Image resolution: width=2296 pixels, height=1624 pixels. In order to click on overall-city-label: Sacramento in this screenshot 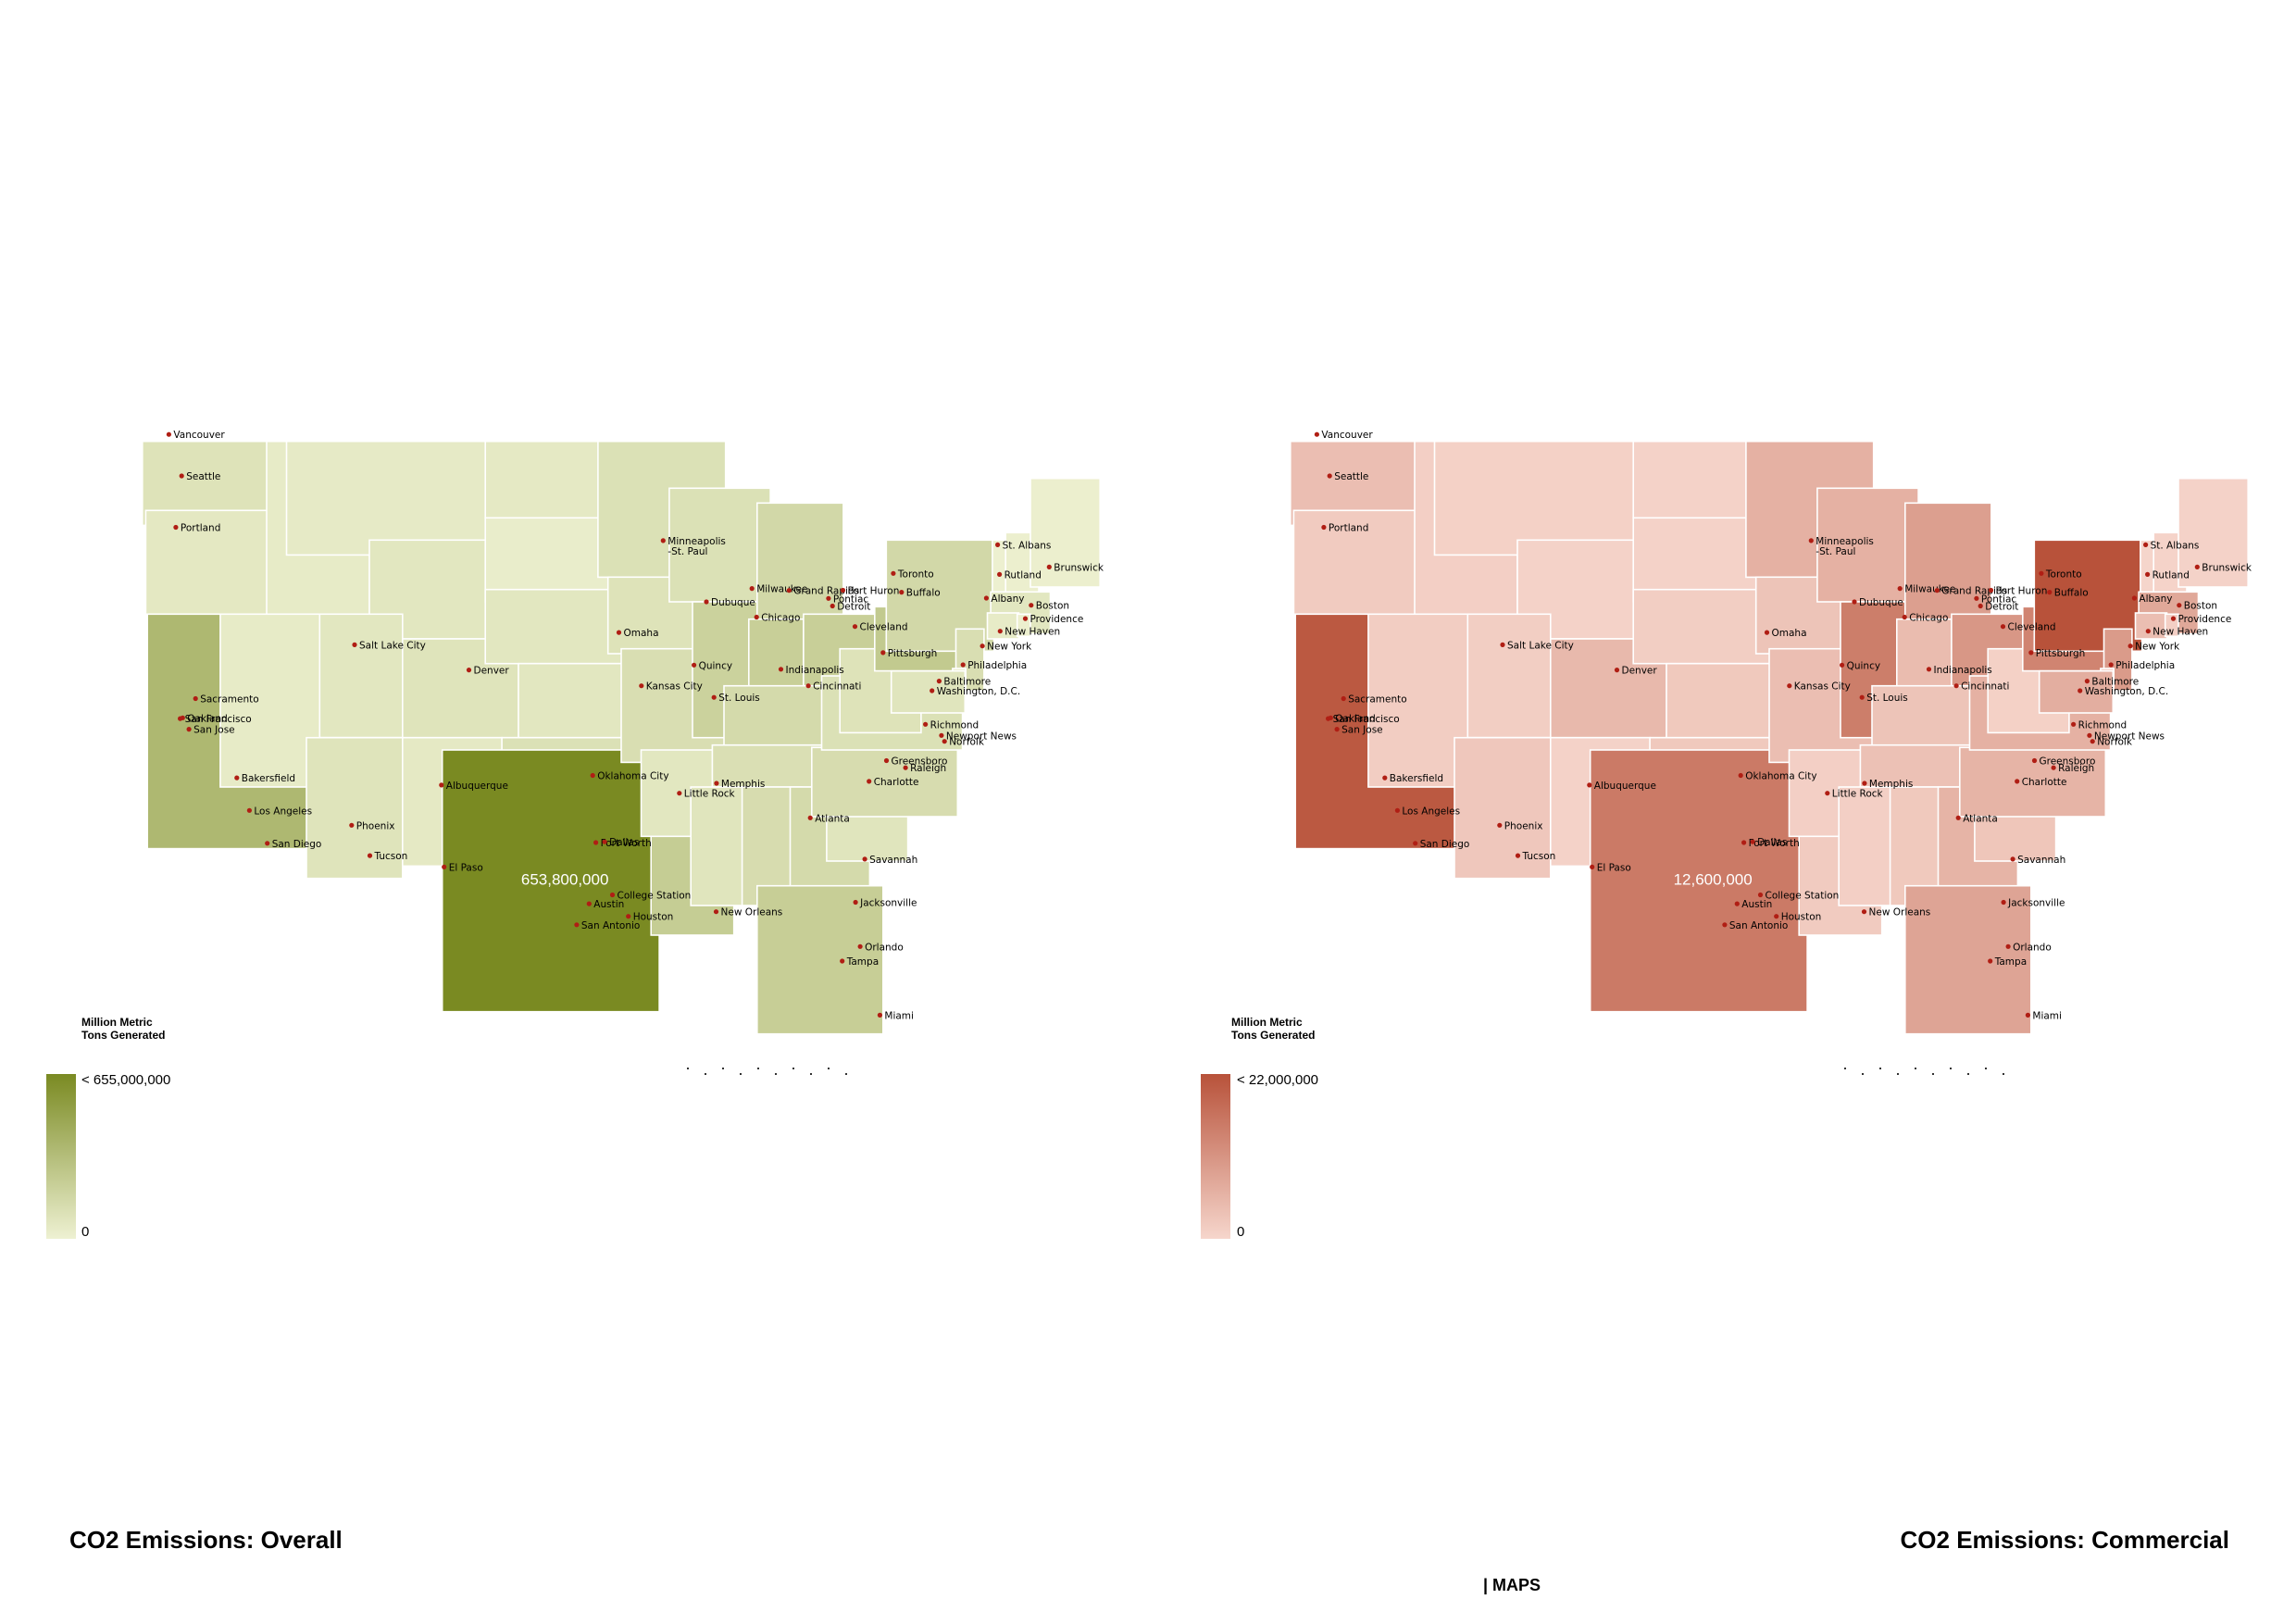, I will do `click(229, 700)`.